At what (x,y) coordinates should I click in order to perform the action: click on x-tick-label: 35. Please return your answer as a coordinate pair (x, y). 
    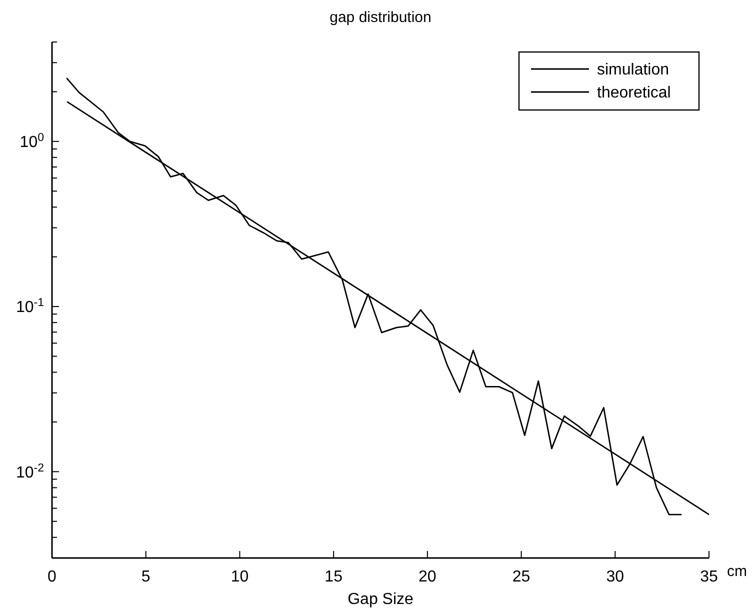
    Looking at the image, I should click on (709, 577).